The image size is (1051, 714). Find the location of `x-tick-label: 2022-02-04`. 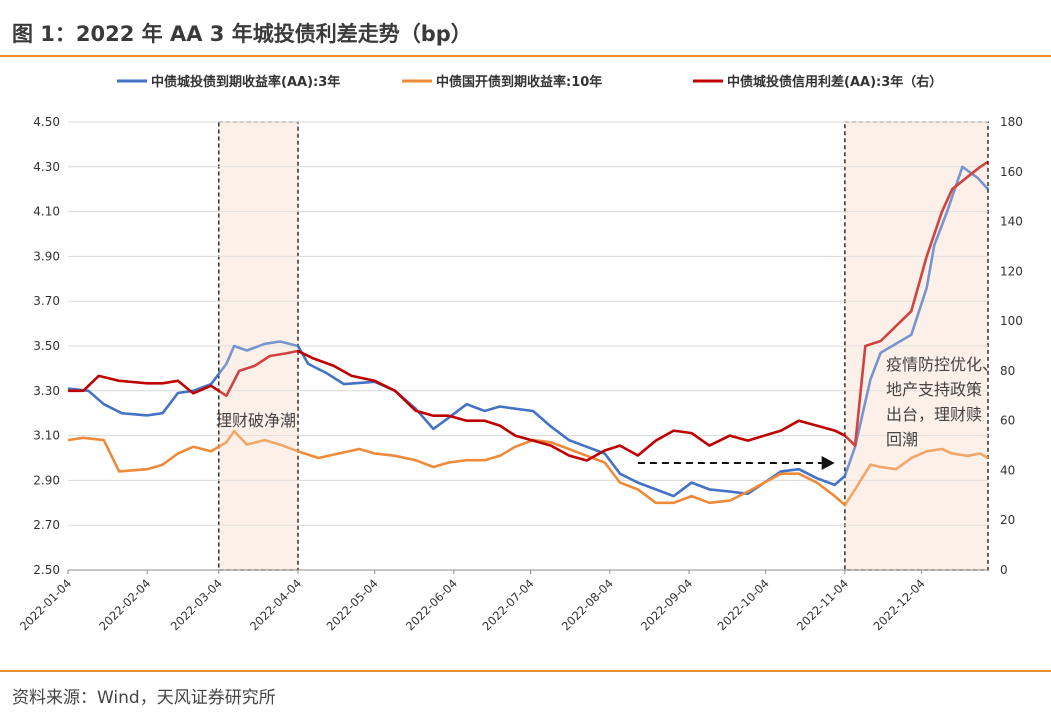

x-tick-label: 2022-02-04 is located at coordinates (124, 604).